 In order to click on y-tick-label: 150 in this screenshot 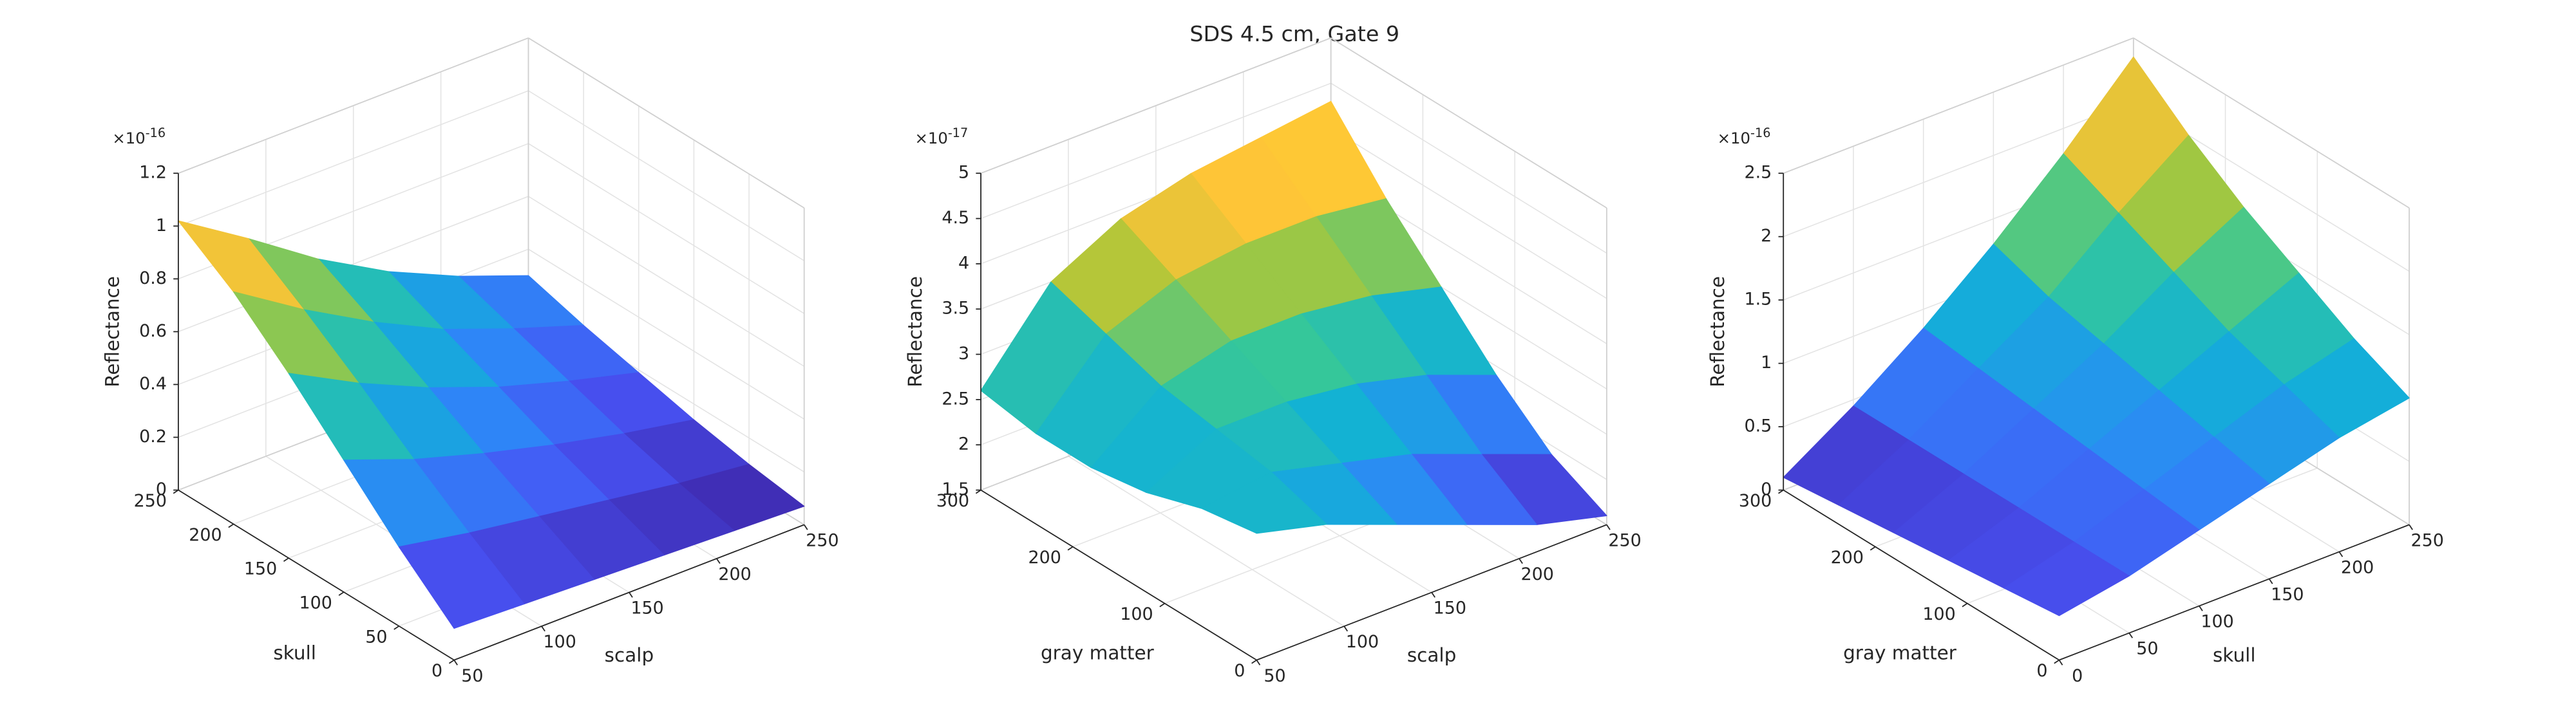, I will do `click(261, 569)`.